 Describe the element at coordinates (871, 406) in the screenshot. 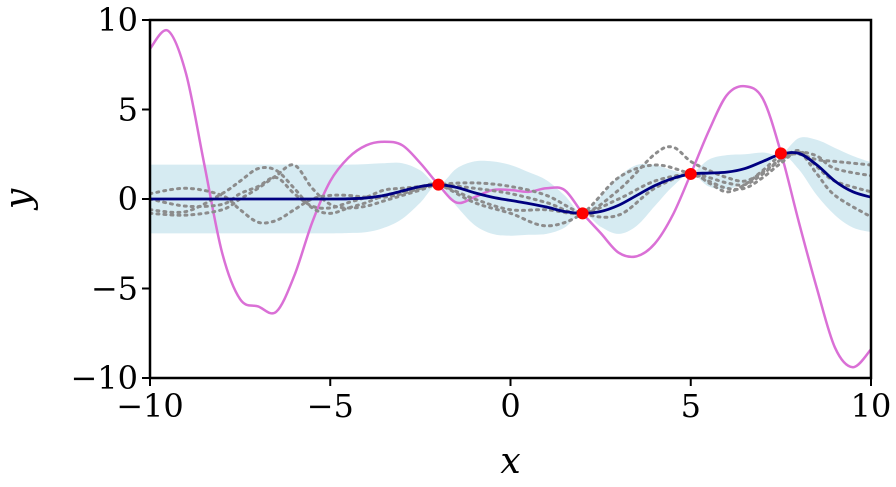

I see `x-tick-label: 10` at that location.